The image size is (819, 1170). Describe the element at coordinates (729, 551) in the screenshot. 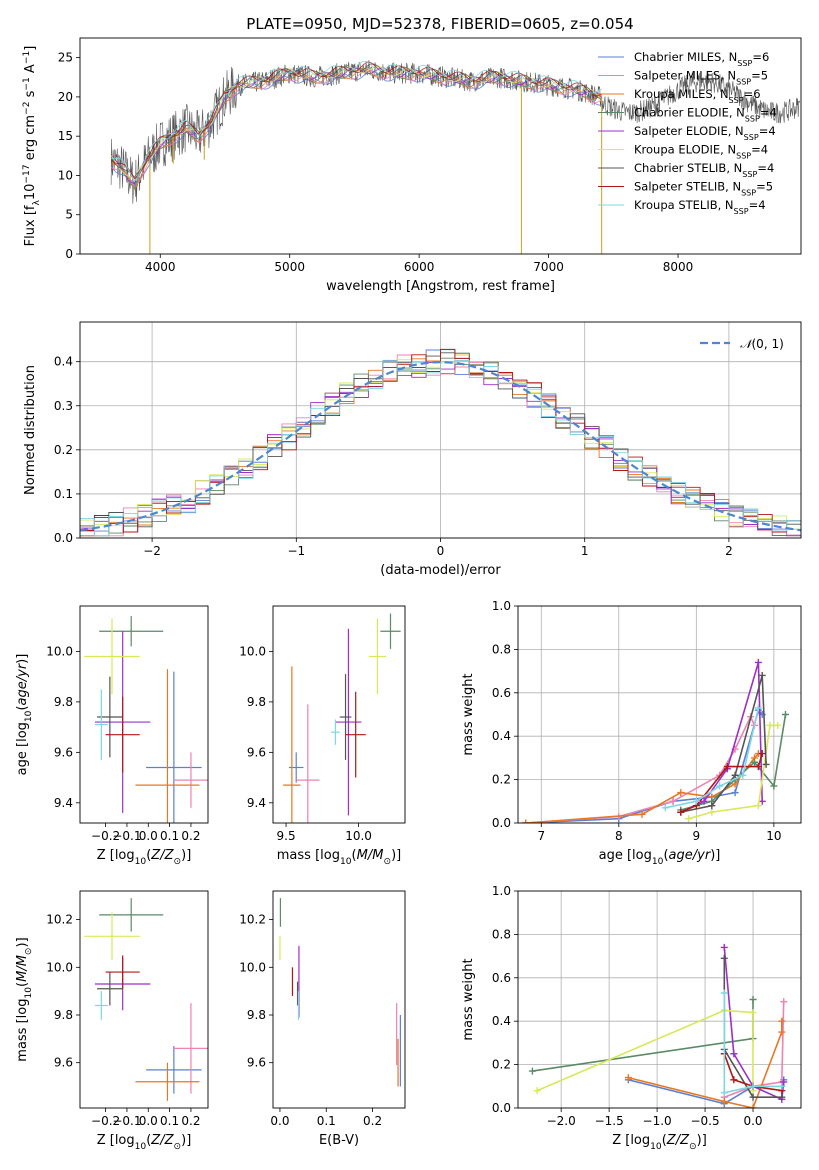

I see `x-tick-label: 2` at that location.